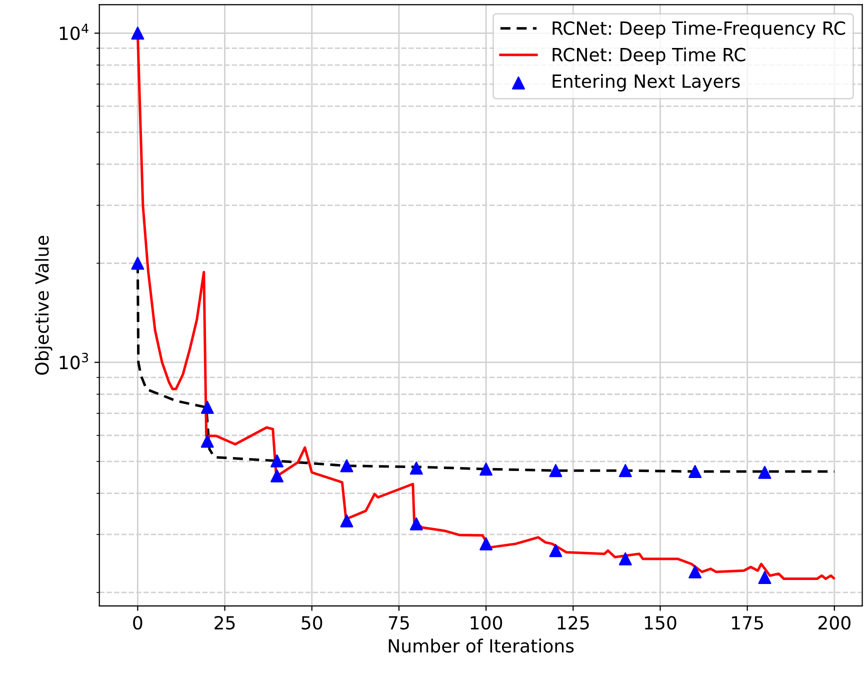  I want to click on x-tick-label: 150, so click(660, 623).